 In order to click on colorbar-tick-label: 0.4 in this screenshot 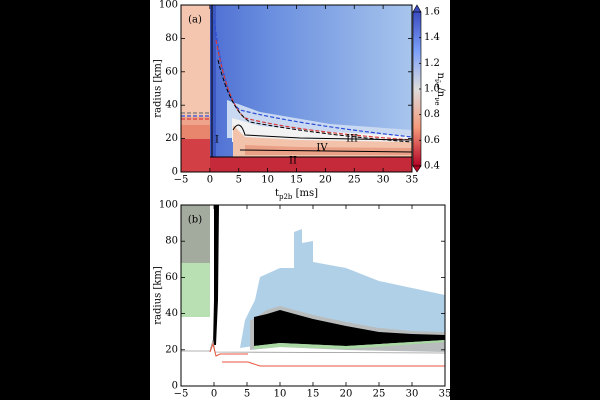, I will do `click(432, 166)`.